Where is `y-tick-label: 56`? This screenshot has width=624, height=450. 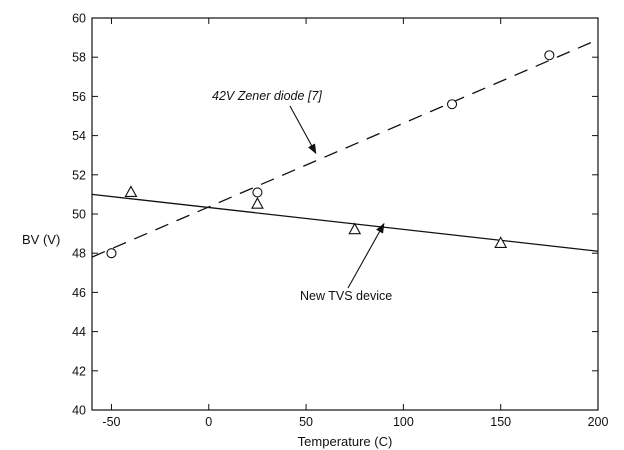 y-tick-label: 56 is located at coordinates (79, 97).